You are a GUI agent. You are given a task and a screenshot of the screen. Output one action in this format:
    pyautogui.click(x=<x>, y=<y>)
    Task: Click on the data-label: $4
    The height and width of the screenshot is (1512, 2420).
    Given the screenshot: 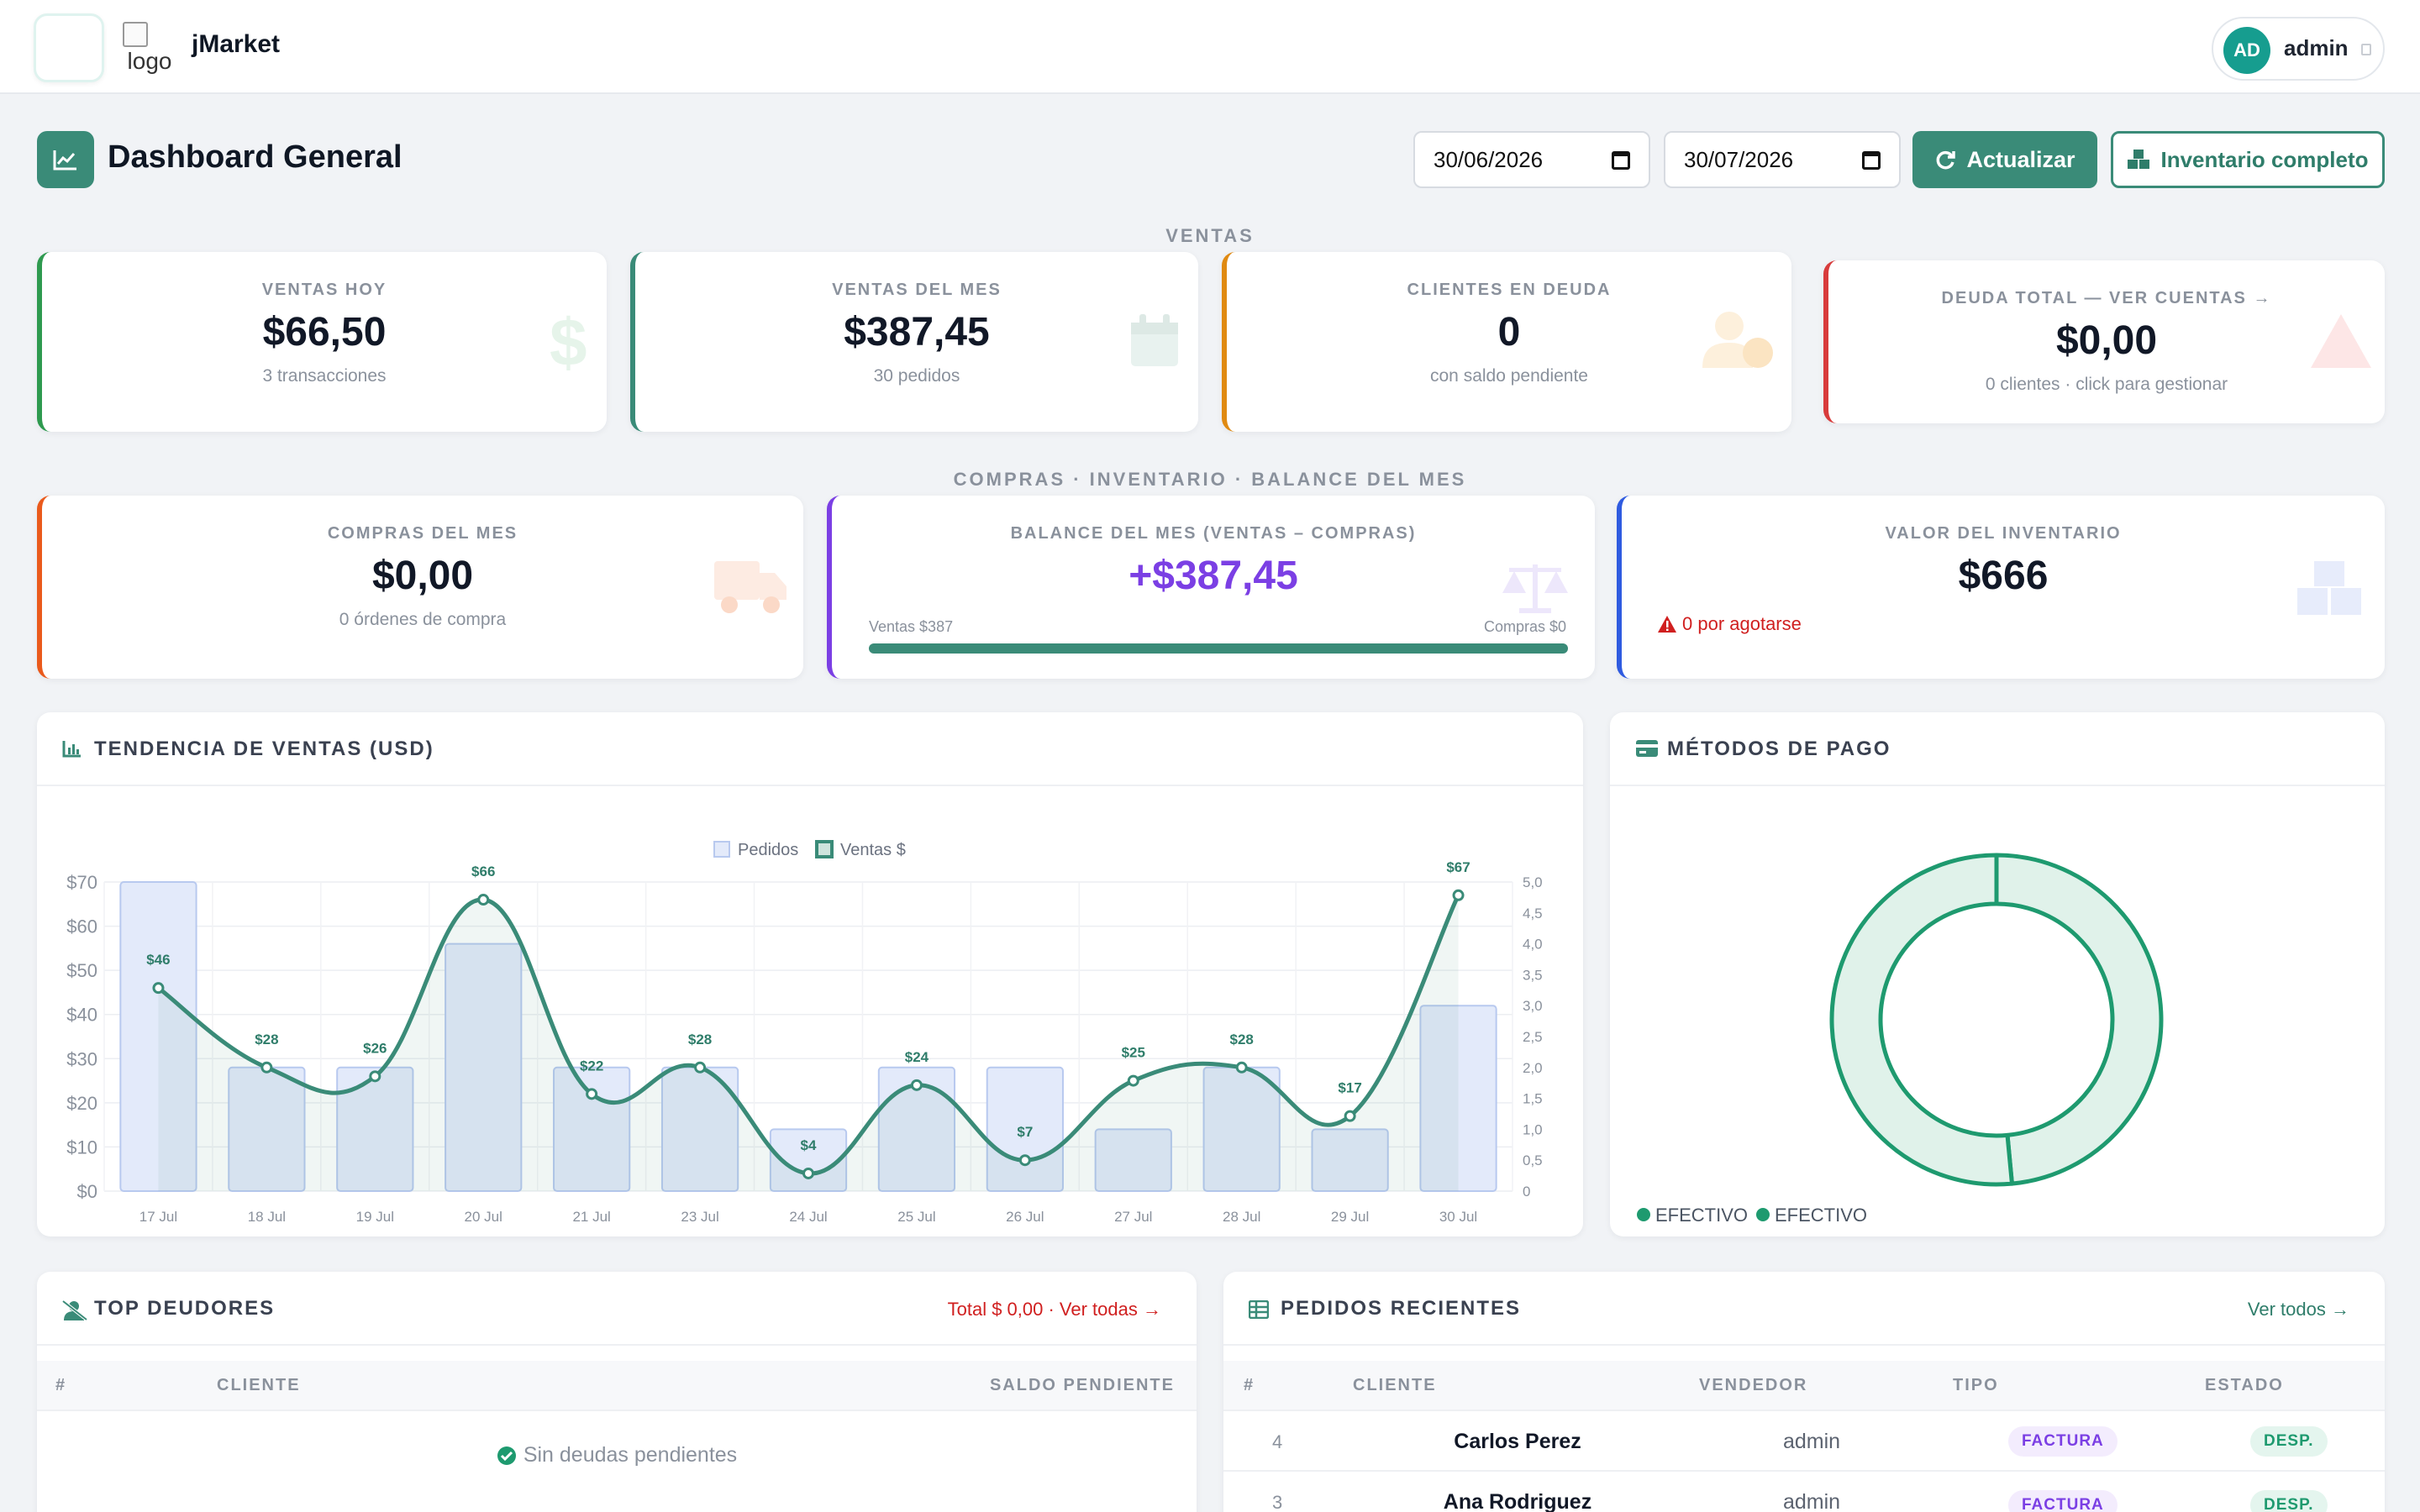 What is the action you would take?
    pyautogui.click(x=809, y=1145)
    